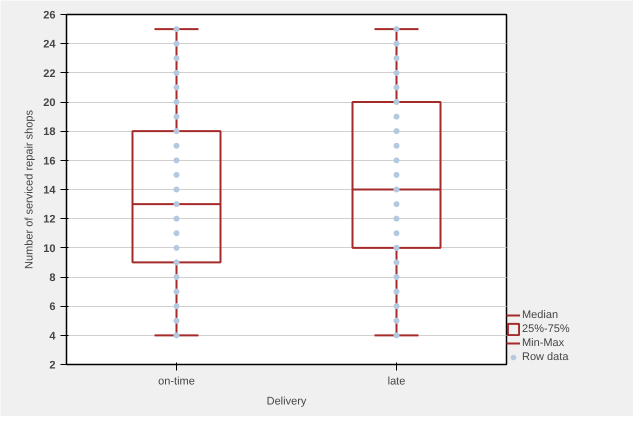 The image size is (633, 439). Describe the element at coordinates (52, 278) in the screenshot. I see `y-tick-label: 8` at that location.